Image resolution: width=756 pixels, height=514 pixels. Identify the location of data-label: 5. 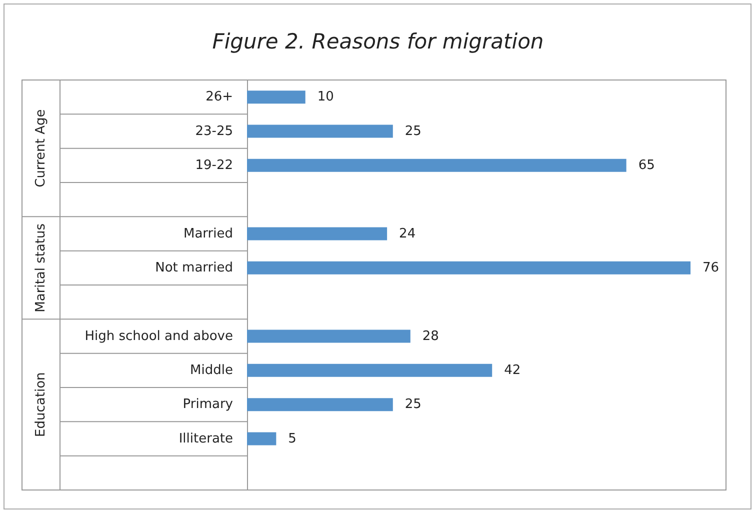
(292, 438).